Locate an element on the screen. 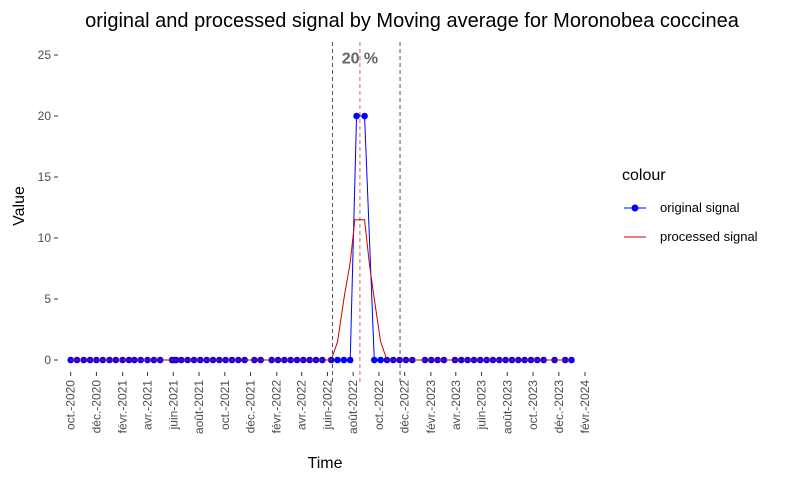 This screenshot has height=480, width=790. x-tick-label: déc.-2021 is located at coordinates (251, 407).